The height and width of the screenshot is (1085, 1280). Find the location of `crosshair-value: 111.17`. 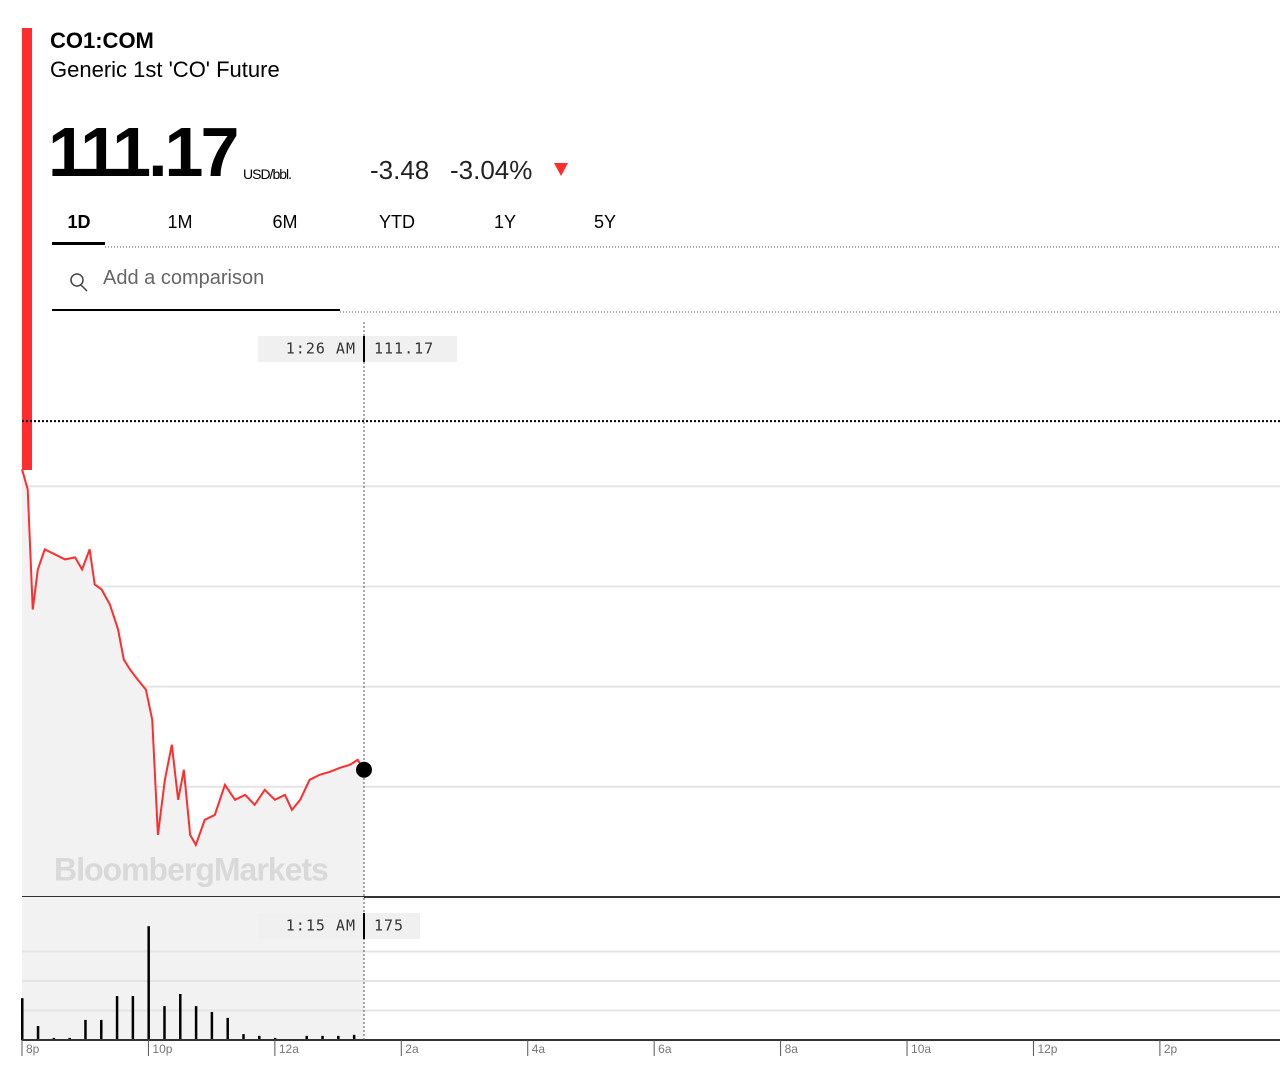

crosshair-value: 111.17 is located at coordinates (404, 349).